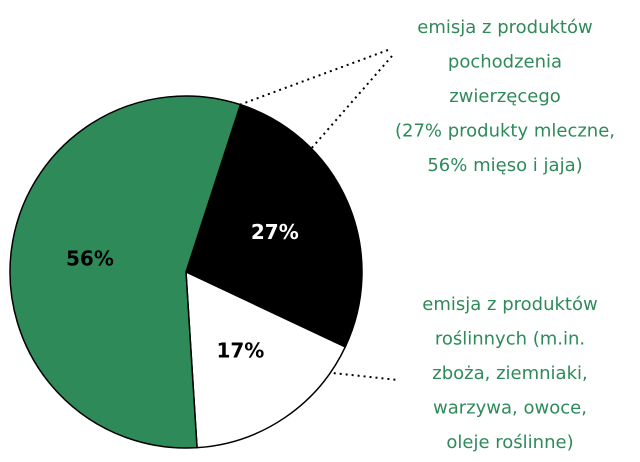 The image size is (640, 462). What do you see at coordinates (510, 408) in the screenshot?
I see `annotation-line: warzywa, owoce,` at bounding box center [510, 408].